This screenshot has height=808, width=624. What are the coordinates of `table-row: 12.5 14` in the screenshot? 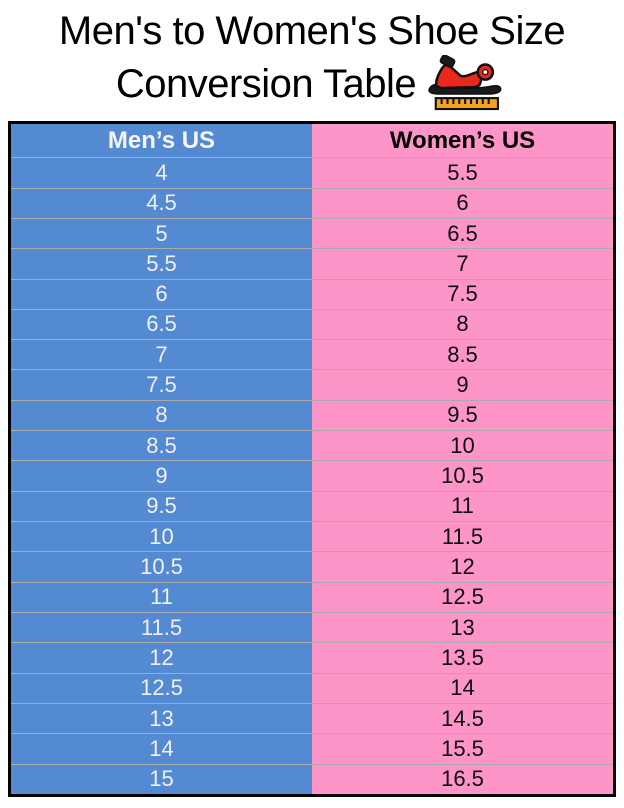 It's located at (312, 688).